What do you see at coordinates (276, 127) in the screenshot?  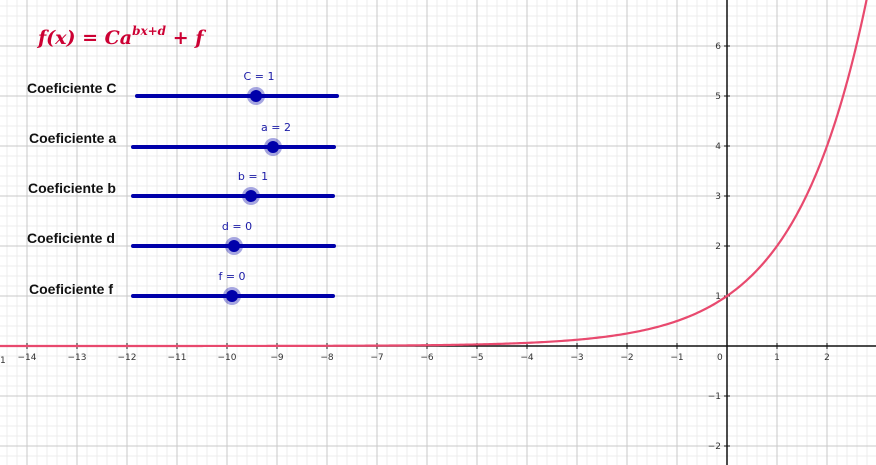 I see `slider-value-a: a = 2` at bounding box center [276, 127].